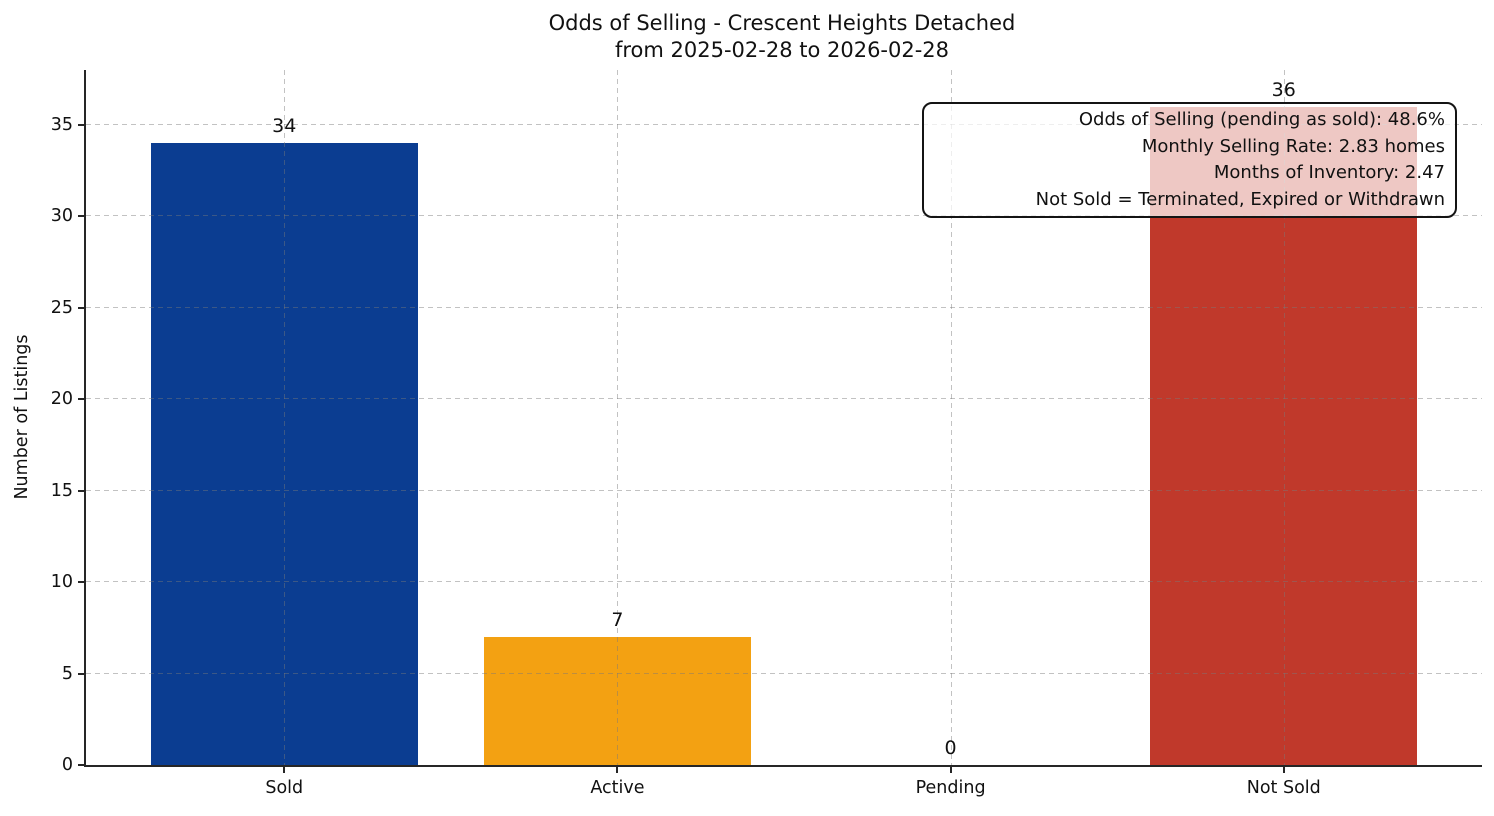 The width and height of the screenshot is (1494, 816). I want to click on x-tick-label: Sold, so click(284, 788).